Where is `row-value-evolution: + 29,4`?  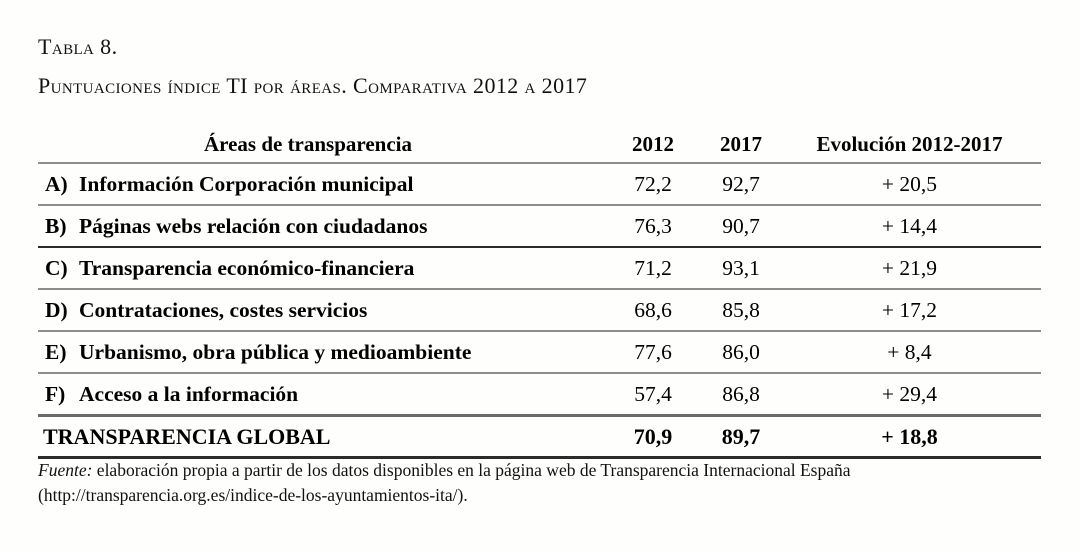
row-value-evolution: + 29,4 is located at coordinates (913, 395).